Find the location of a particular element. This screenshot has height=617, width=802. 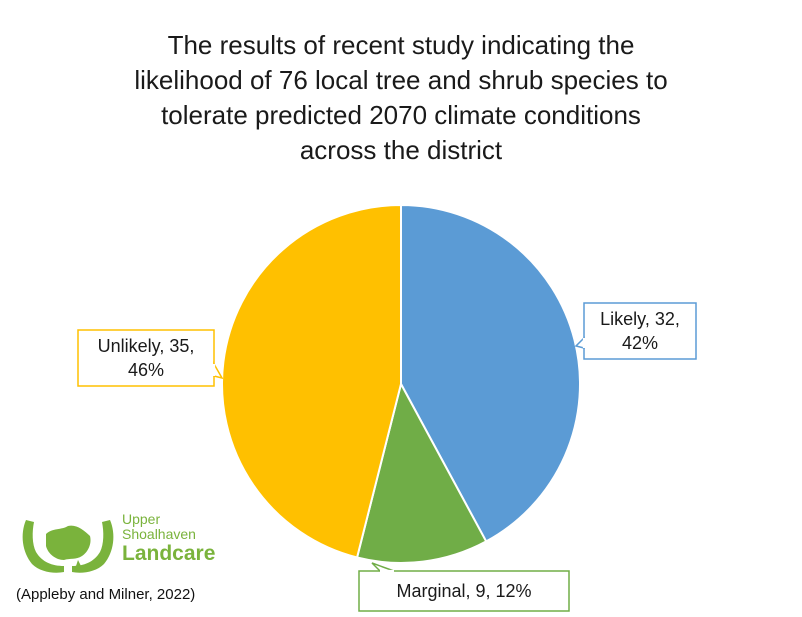

logo-text: Upper Shoalhaven Landcare is located at coordinates (168, 539).